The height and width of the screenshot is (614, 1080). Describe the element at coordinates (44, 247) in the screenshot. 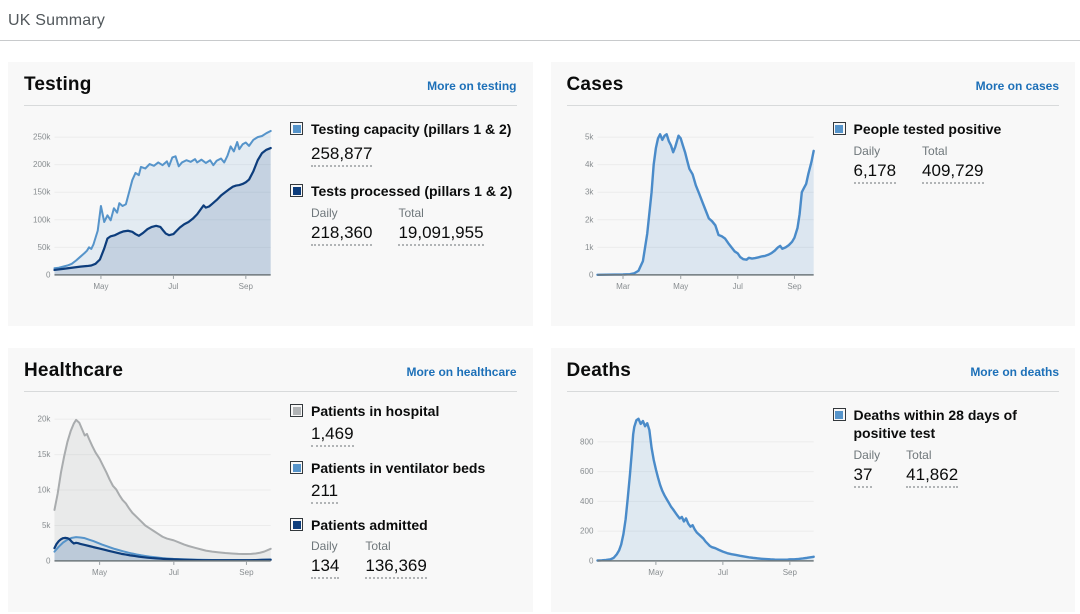

I see `svg-text: 50k` at that location.